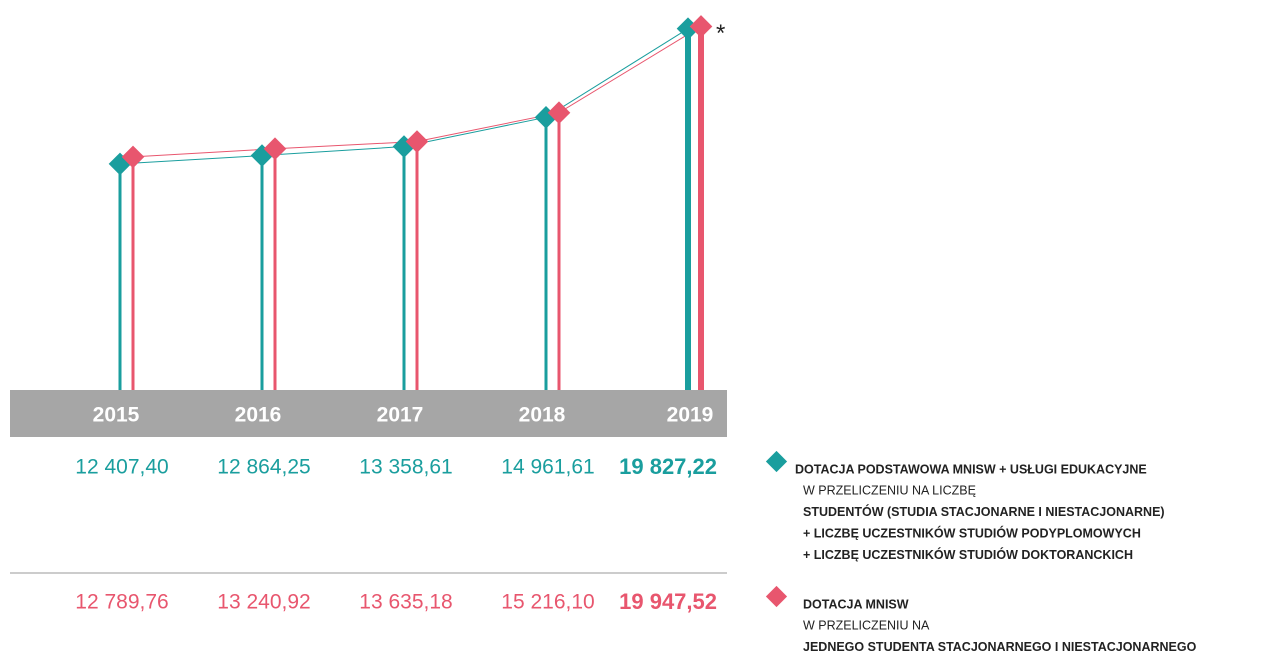 This screenshot has width=1268, height=668. Describe the element at coordinates (121, 467) in the screenshot. I see `value-label: 12 407,40` at that location.